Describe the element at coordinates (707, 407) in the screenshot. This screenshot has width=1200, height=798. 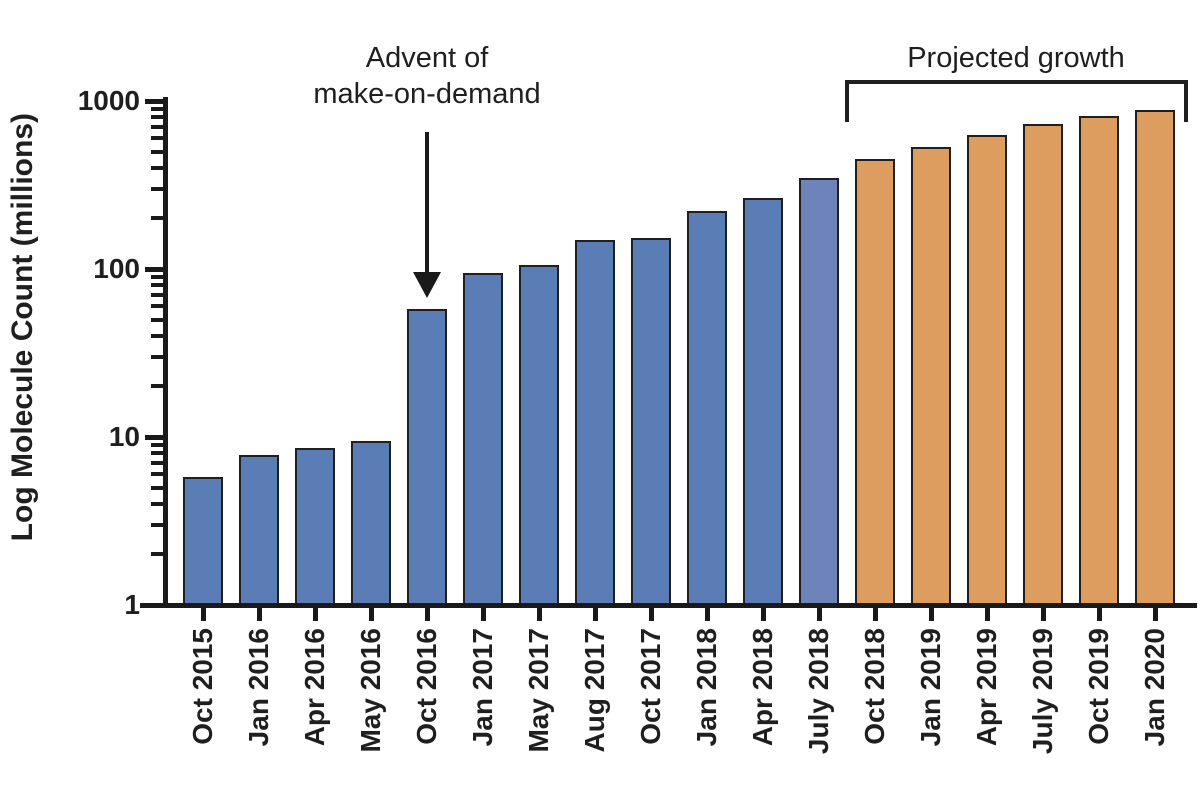
I see `bar-jan-2018` at that location.